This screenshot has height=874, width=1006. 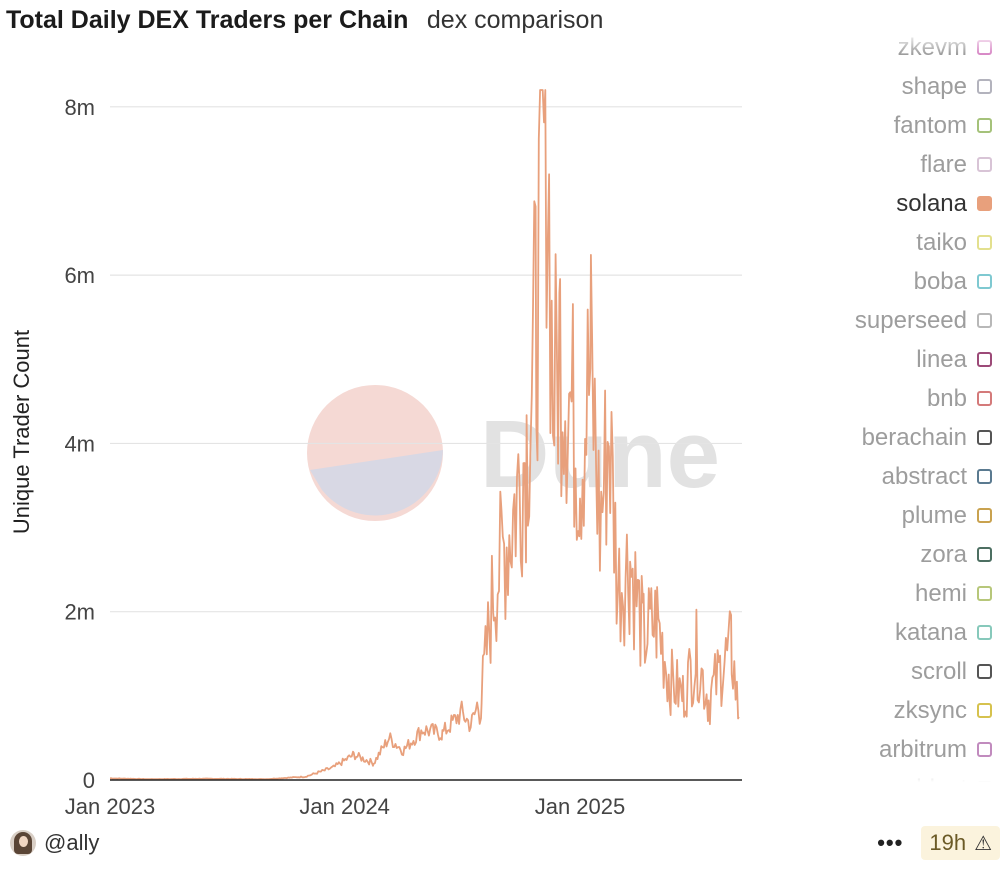 I want to click on legend-item-arbitrum: arbitrum, so click(x=923, y=749).